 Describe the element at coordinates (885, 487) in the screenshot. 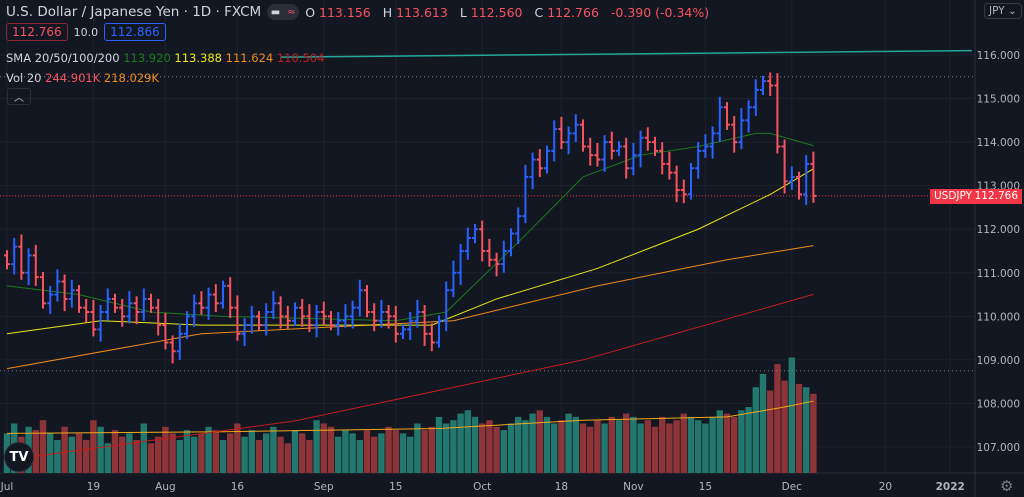

I see `x-tick-label: 20` at that location.